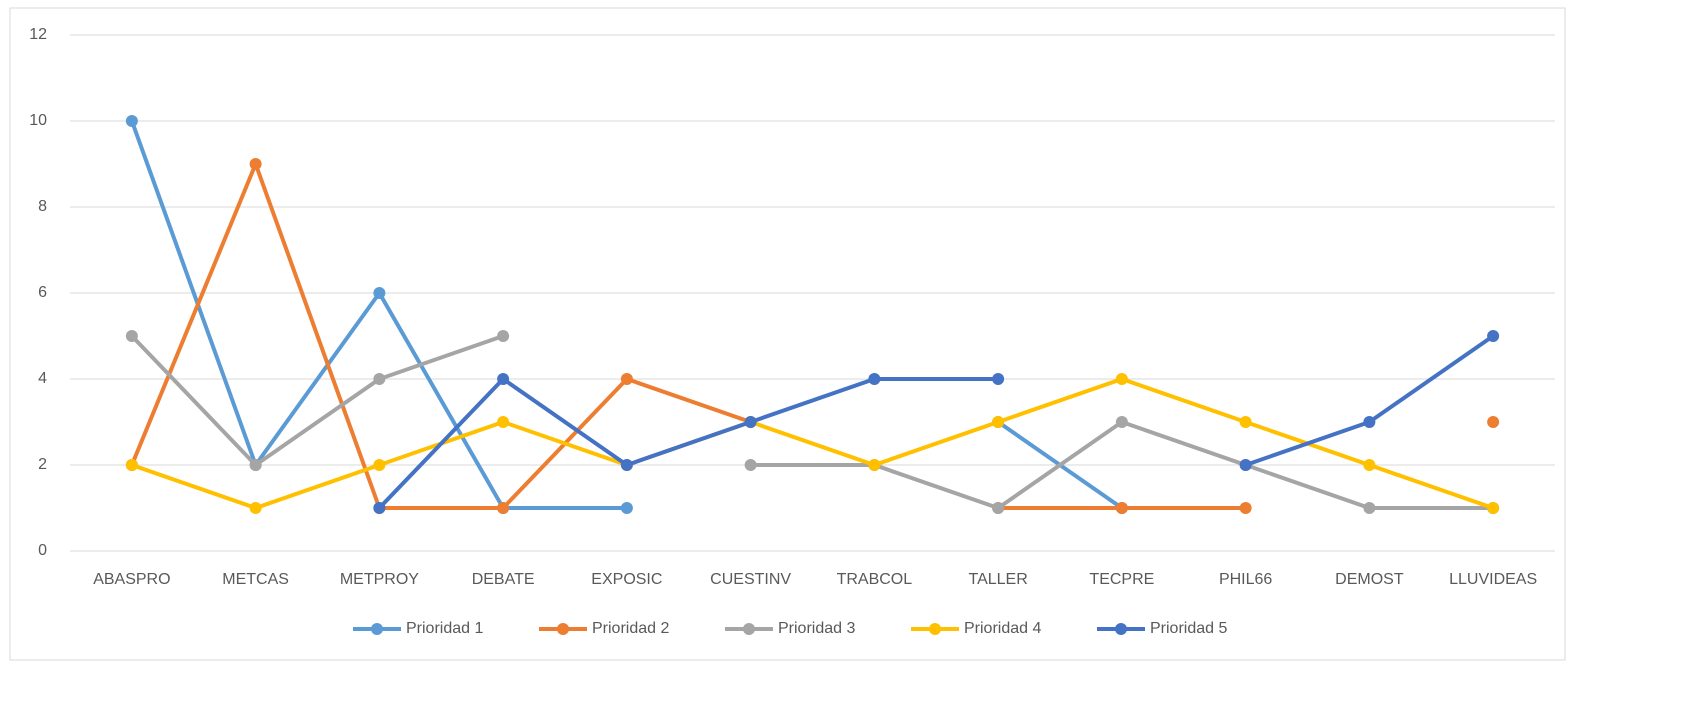 This screenshot has width=1683, height=711. Describe the element at coordinates (1493, 579) in the screenshot. I see `x-tick-label: LLUVIDEAS` at that location.